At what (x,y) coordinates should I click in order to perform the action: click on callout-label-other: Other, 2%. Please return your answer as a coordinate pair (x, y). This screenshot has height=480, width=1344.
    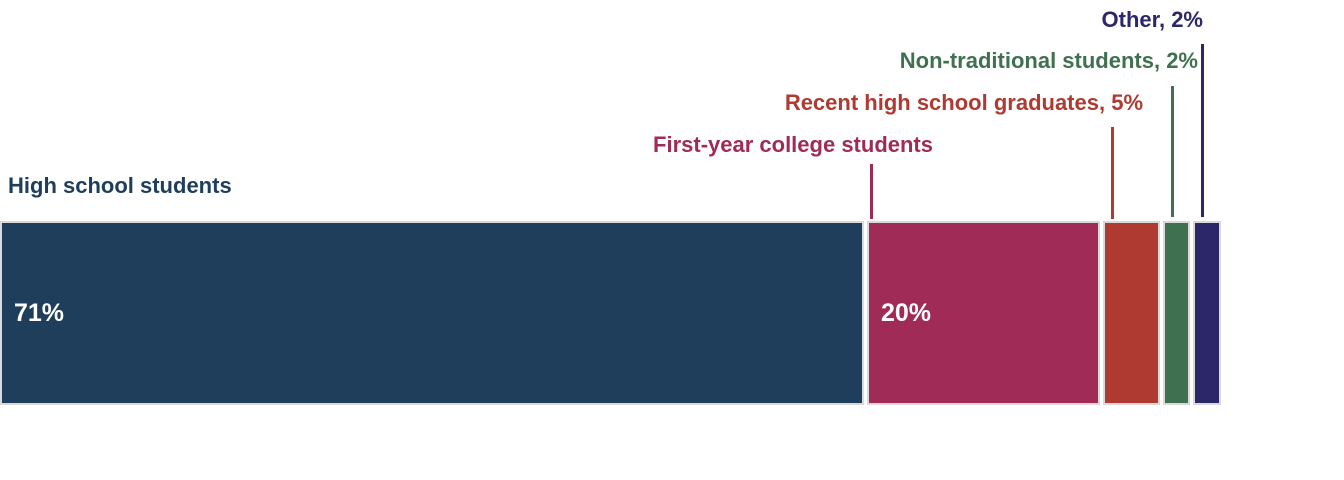
    Looking at the image, I should click on (1152, 19).